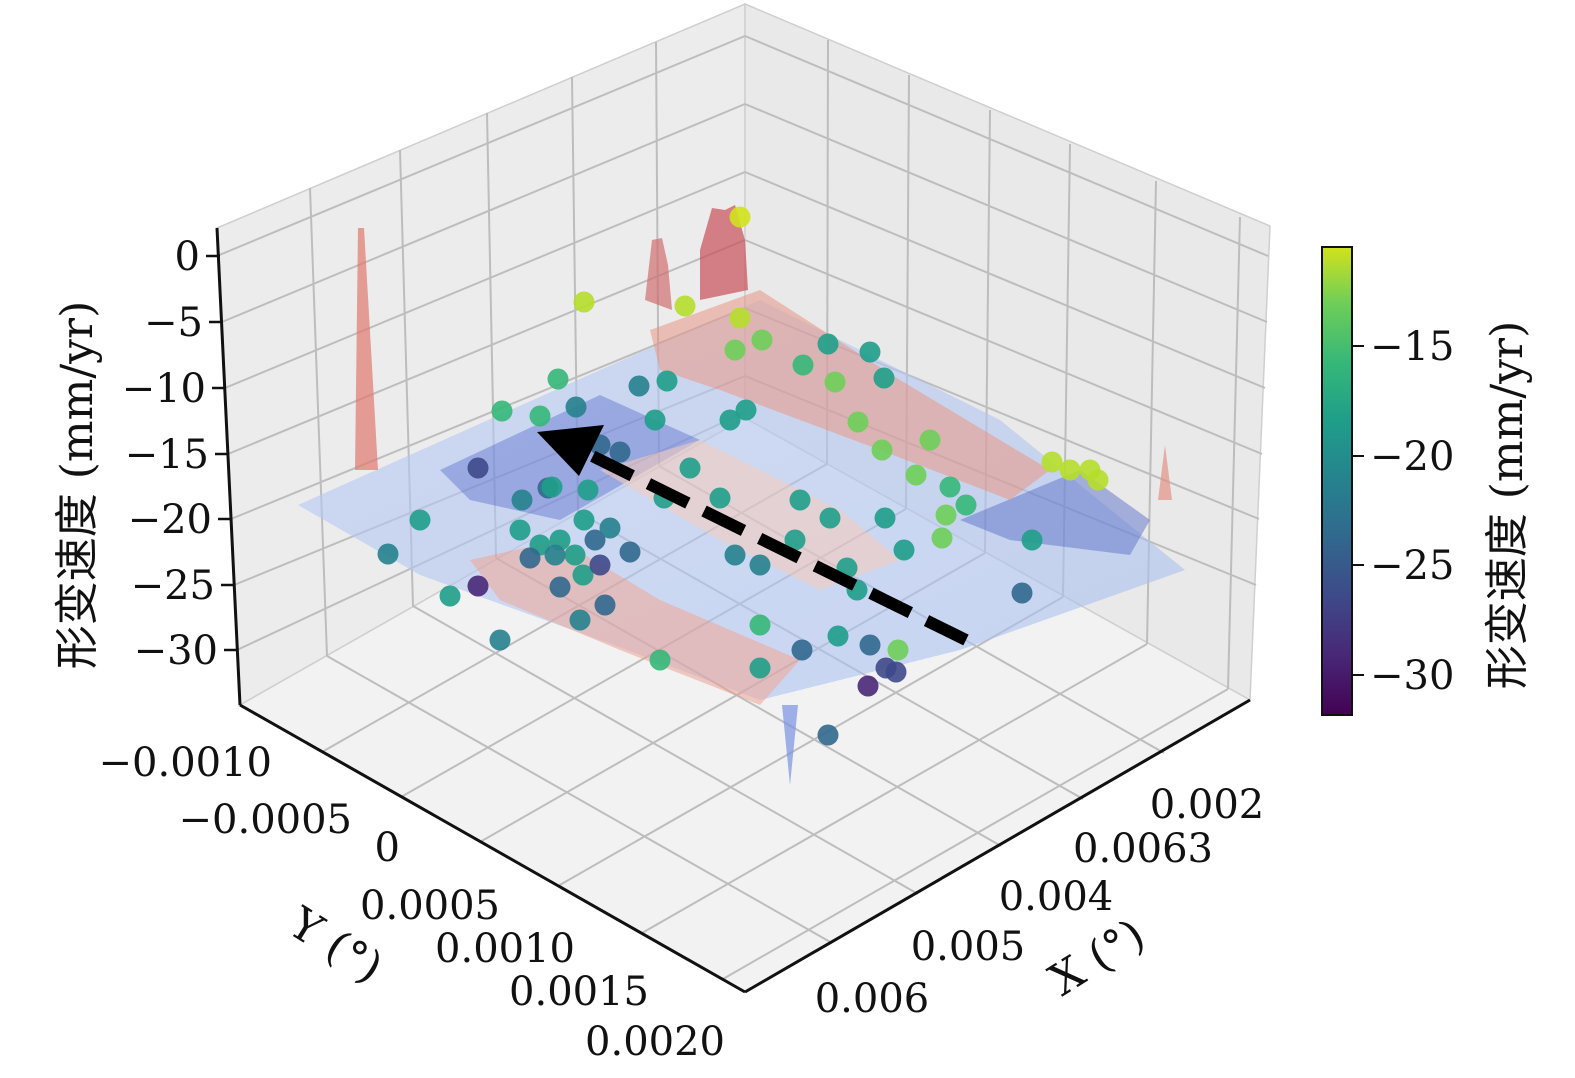 This screenshot has width=1575, height=1078. I want to click on colorbar-gradient, so click(1337, 481).